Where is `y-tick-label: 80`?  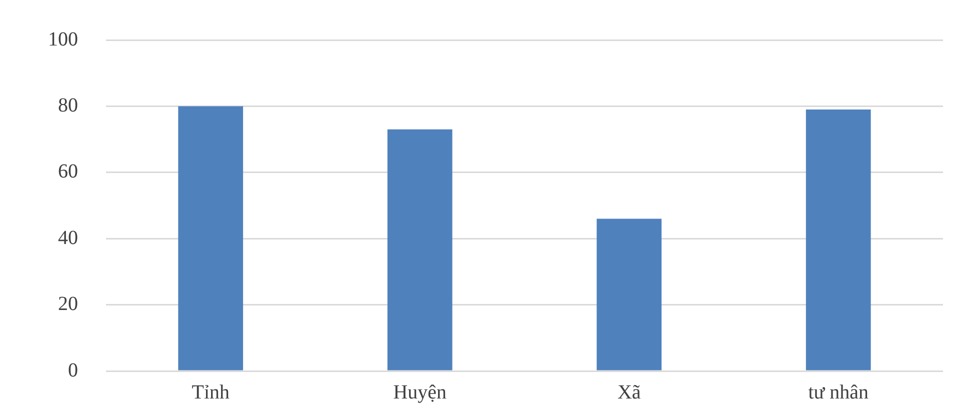 y-tick-label: 80 is located at coordinates (68, 105).